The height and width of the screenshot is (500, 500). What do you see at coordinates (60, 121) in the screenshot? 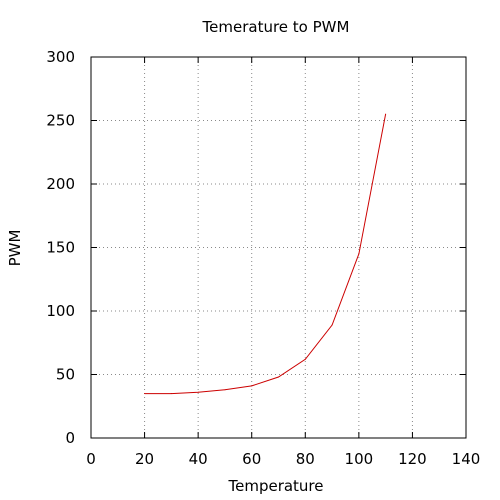
I see `y-tick-label: 250` at bounding box center [60, 121].